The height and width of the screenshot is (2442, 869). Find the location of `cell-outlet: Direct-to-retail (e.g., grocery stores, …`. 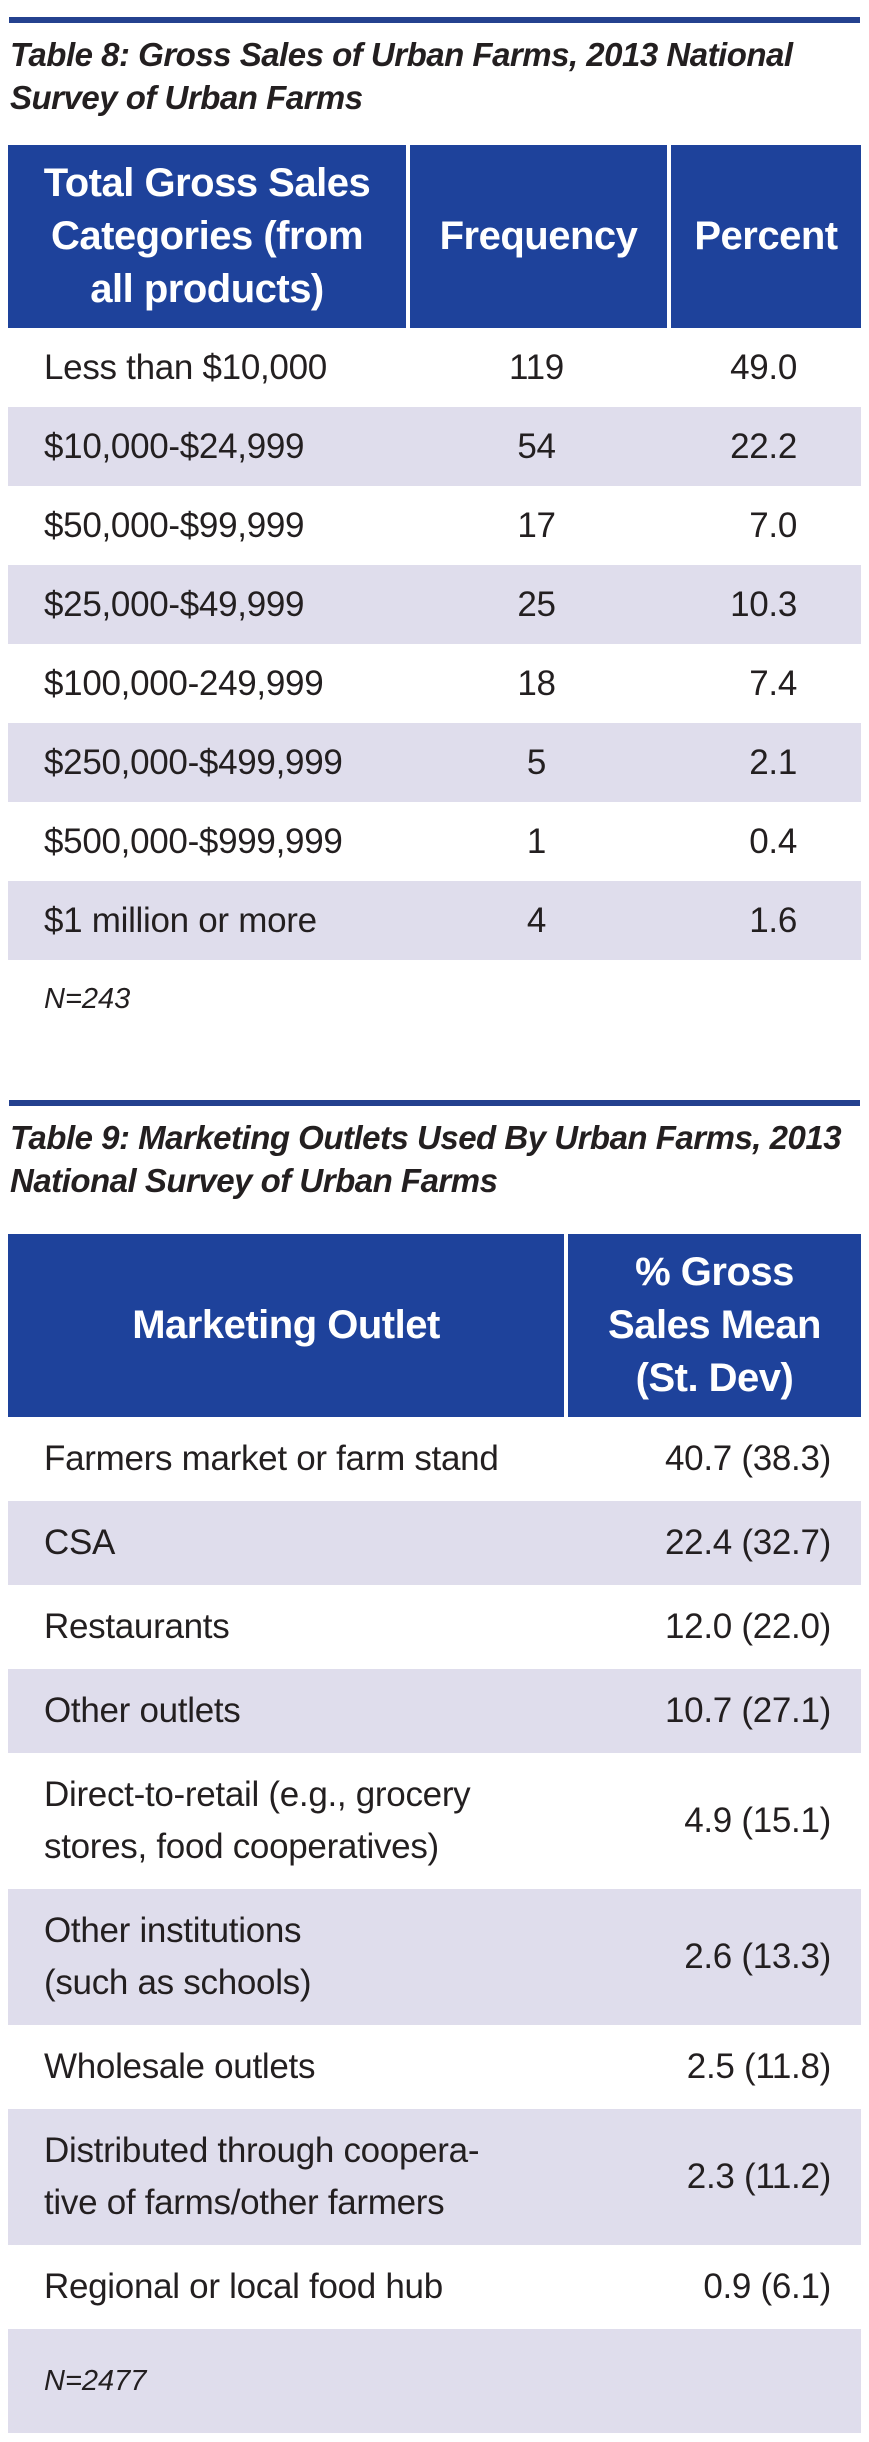

cell-outlet: Direct-to-retail (e.g., grocery stores, … is located at coordinates (257, 1820).